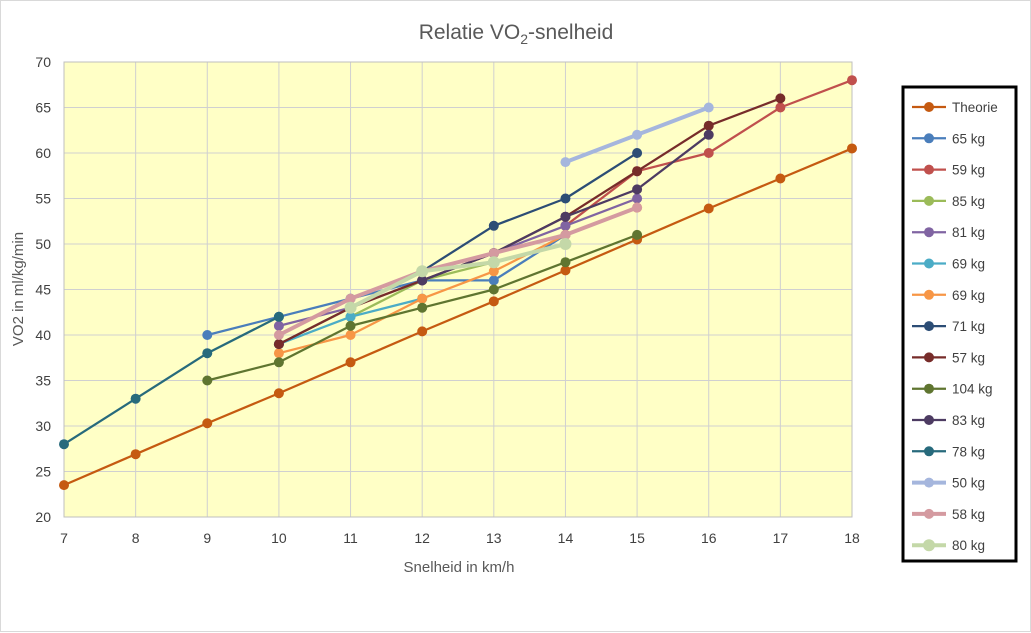  I want to click on legend-entry: 57 kg, so click(948, 357).